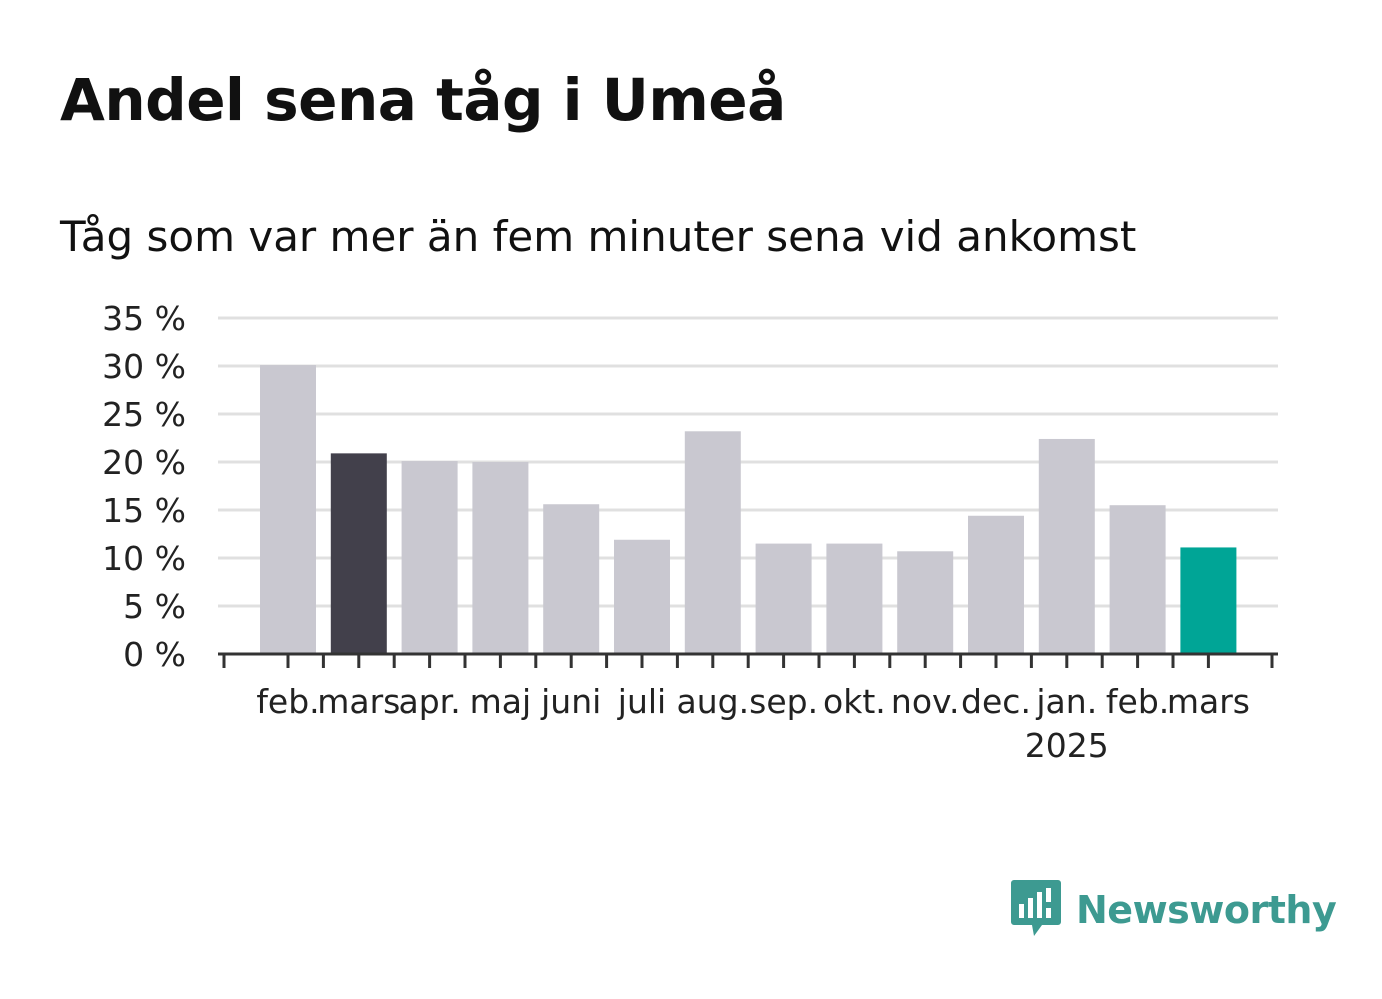 The image size is (1382, 999). What do you see at coordinates (570, 701) in the screenshot?
I see `x-tick-label: juni` at bounding box center [570, 701].